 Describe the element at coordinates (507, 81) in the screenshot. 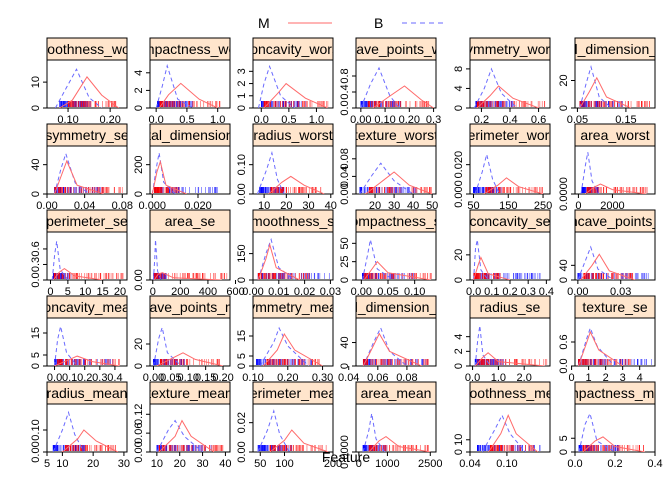

I see `panel-symmetry_worst: symmetry_worst 0.2 0.4 0.6 0 4 8` at that location.